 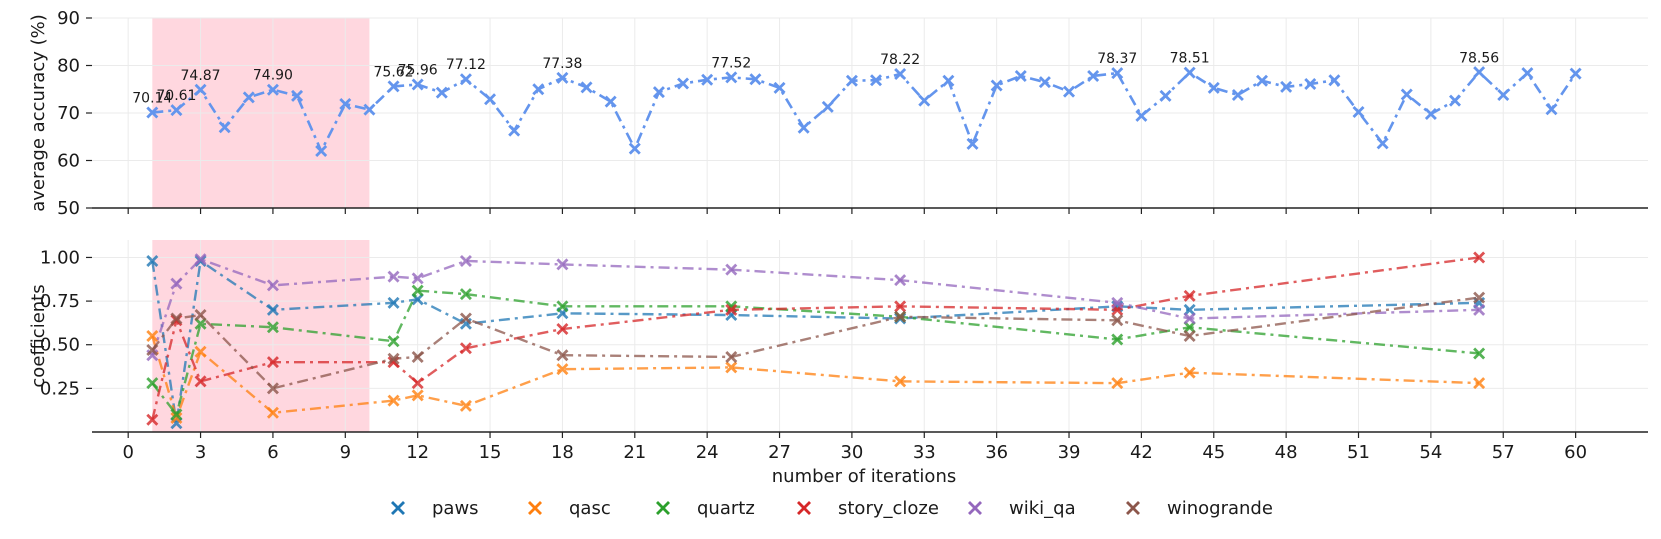 I want to click on y-tick-label: 80, so click(x=68, y=66).